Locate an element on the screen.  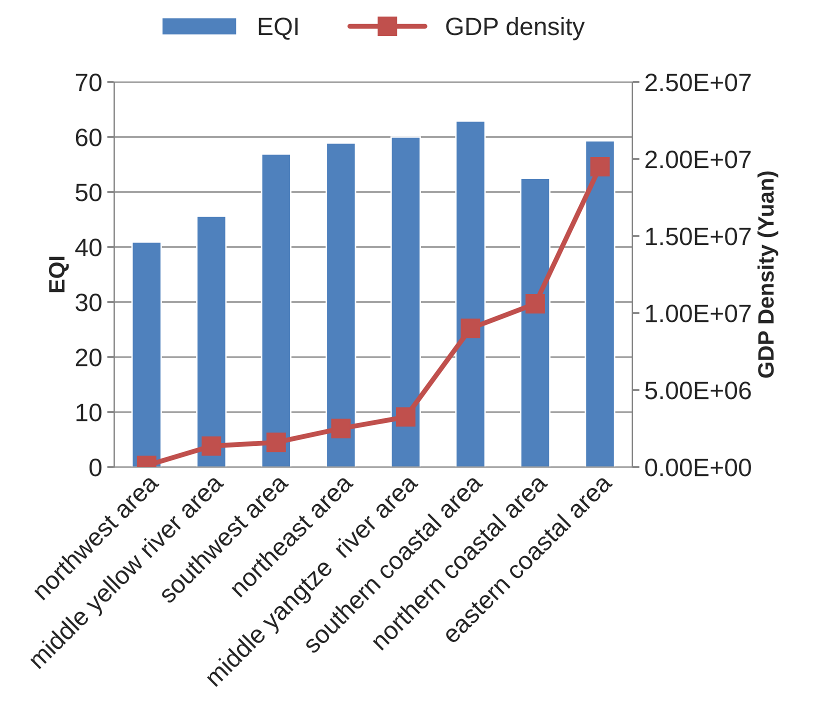
legend-label: EQI is located at coordinates (278, 29).